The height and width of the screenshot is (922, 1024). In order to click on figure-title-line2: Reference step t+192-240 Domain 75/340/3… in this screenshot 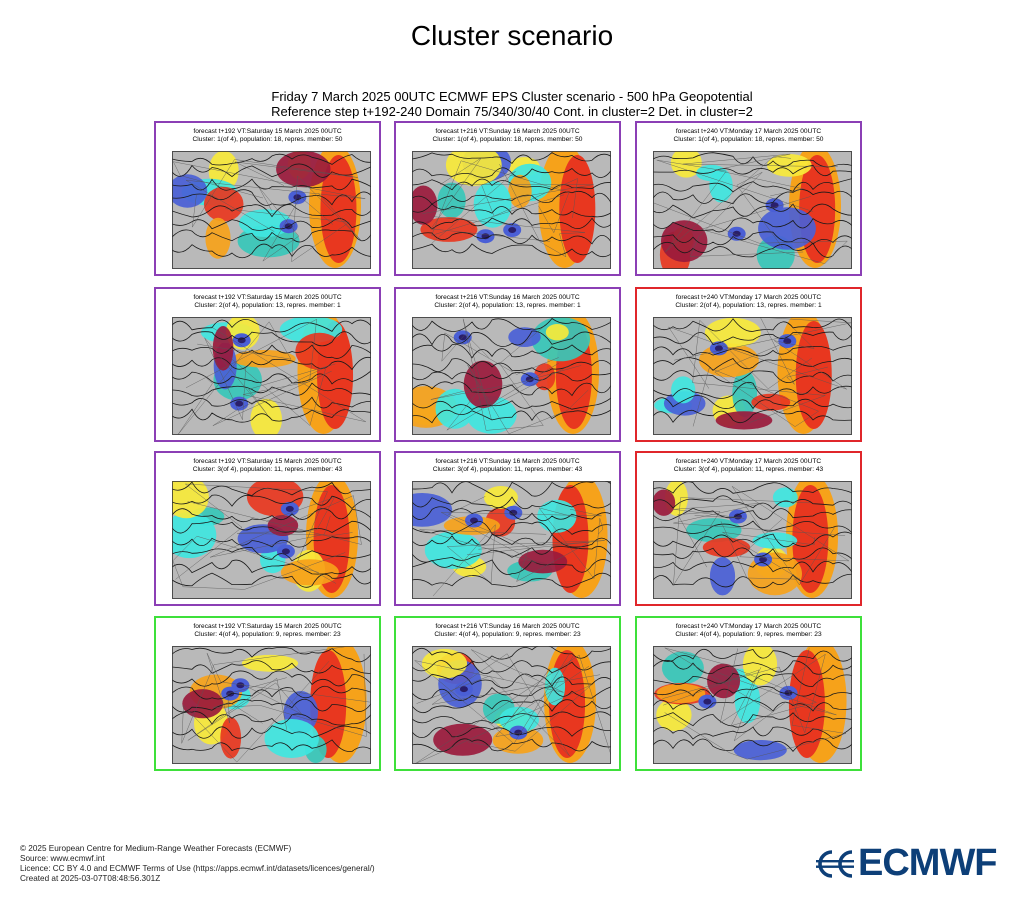, I will do `click(512, 111)`.